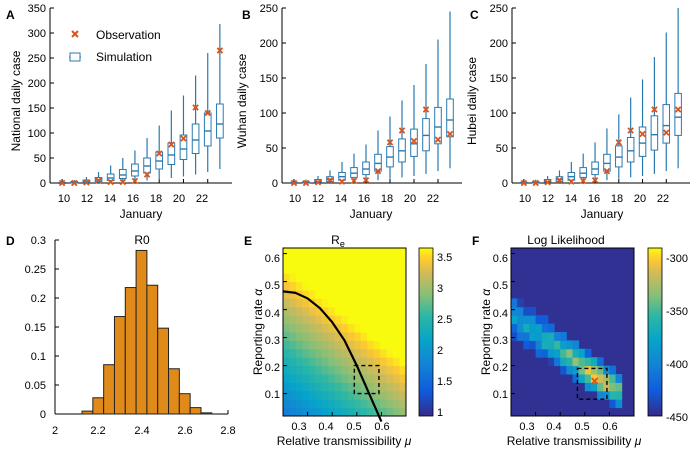 This screenshot has width=700, height=457. What do you see at coordinates (37, 59) in the screenshot?
I see `y-tick-label: 250` at bounding box center [37, 59].